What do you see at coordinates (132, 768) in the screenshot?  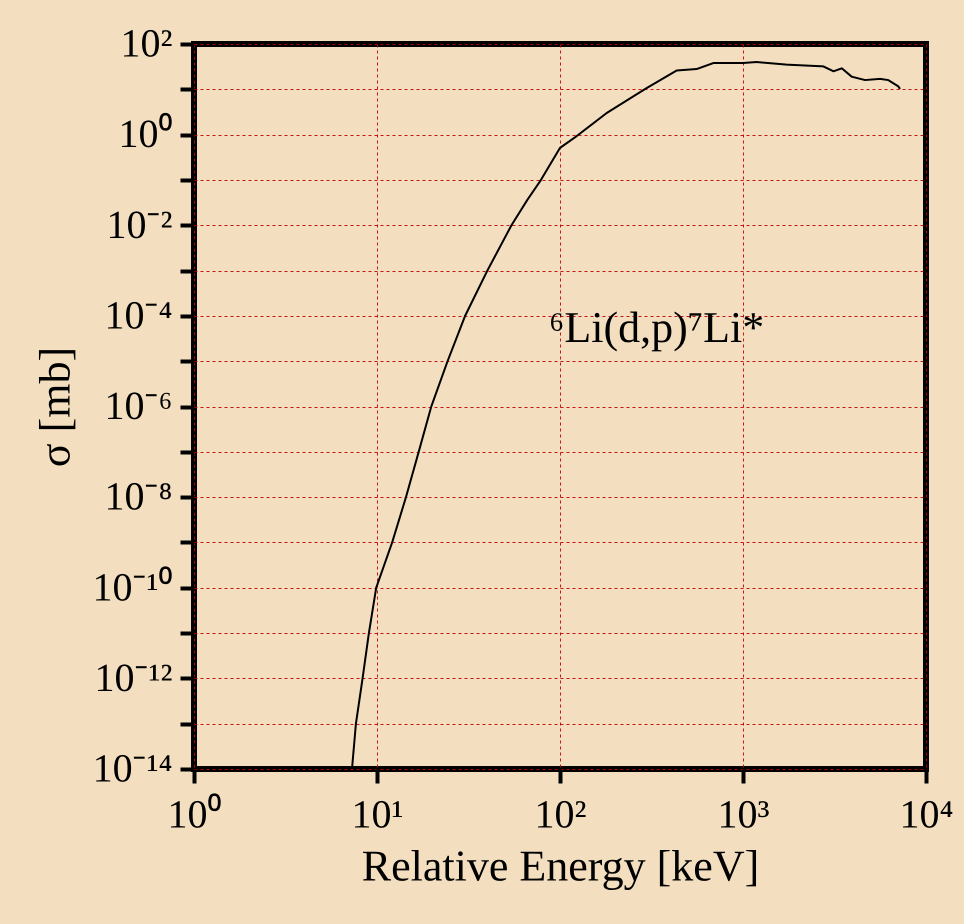 I see `y-tick-label: 10⁻¹⁴` at bounding box center [132, 768].